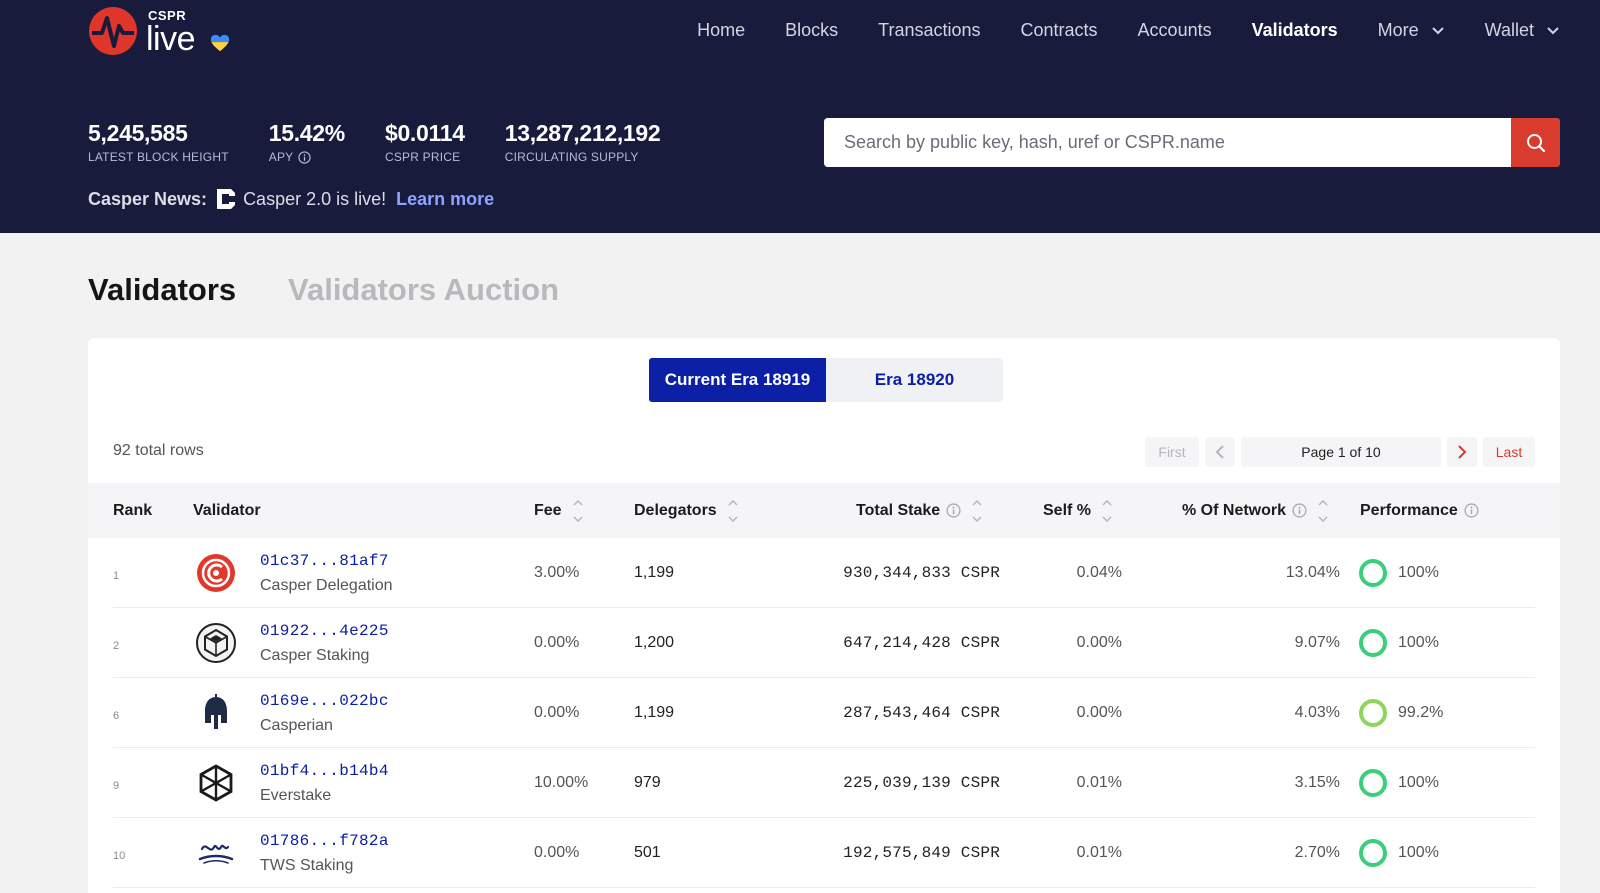 Image resolution: width=1600 pixels, height=893 pixels. Describe the element at coordinates (675, 510) in the screenshot. I see `header-delegators-label: Delegators` at that location.